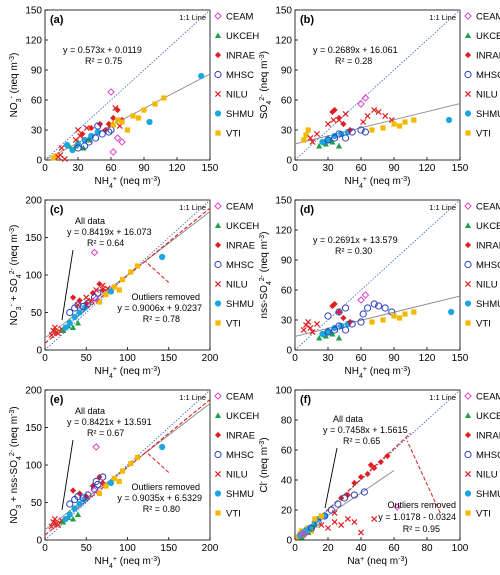  I want to click on panel-label: (e), so click(57, 400).